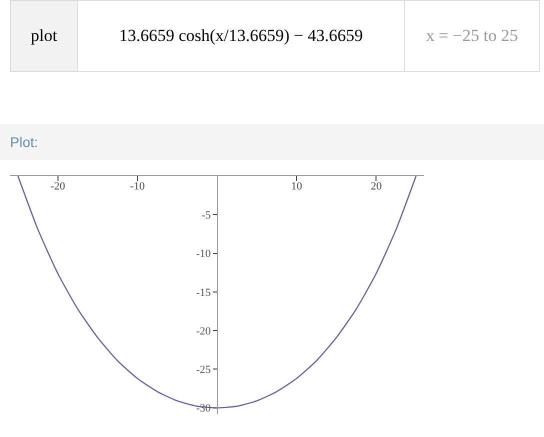 This screenshot has width=544, height=437. Describe the element at coordinates (44, 36) in the screenshot. I see `text: plot` at that location.